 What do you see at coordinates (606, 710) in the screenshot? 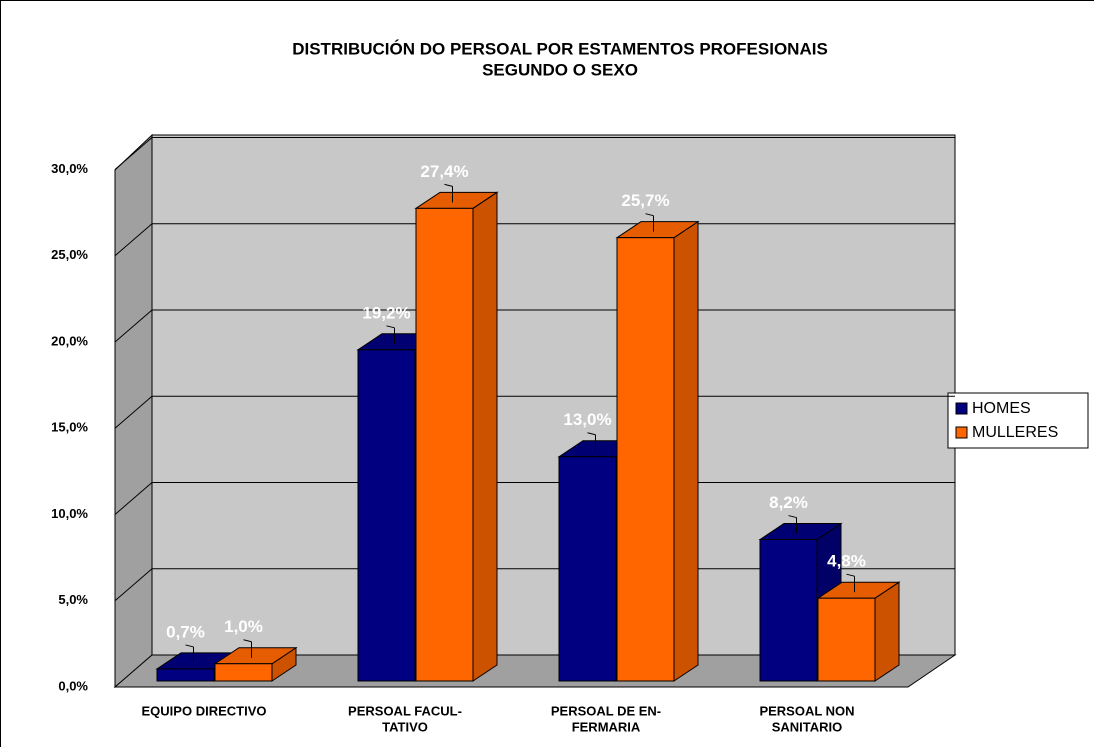
I see `x-tick-label: PERSOAL DE EN-` at bounding box center [606, 710].